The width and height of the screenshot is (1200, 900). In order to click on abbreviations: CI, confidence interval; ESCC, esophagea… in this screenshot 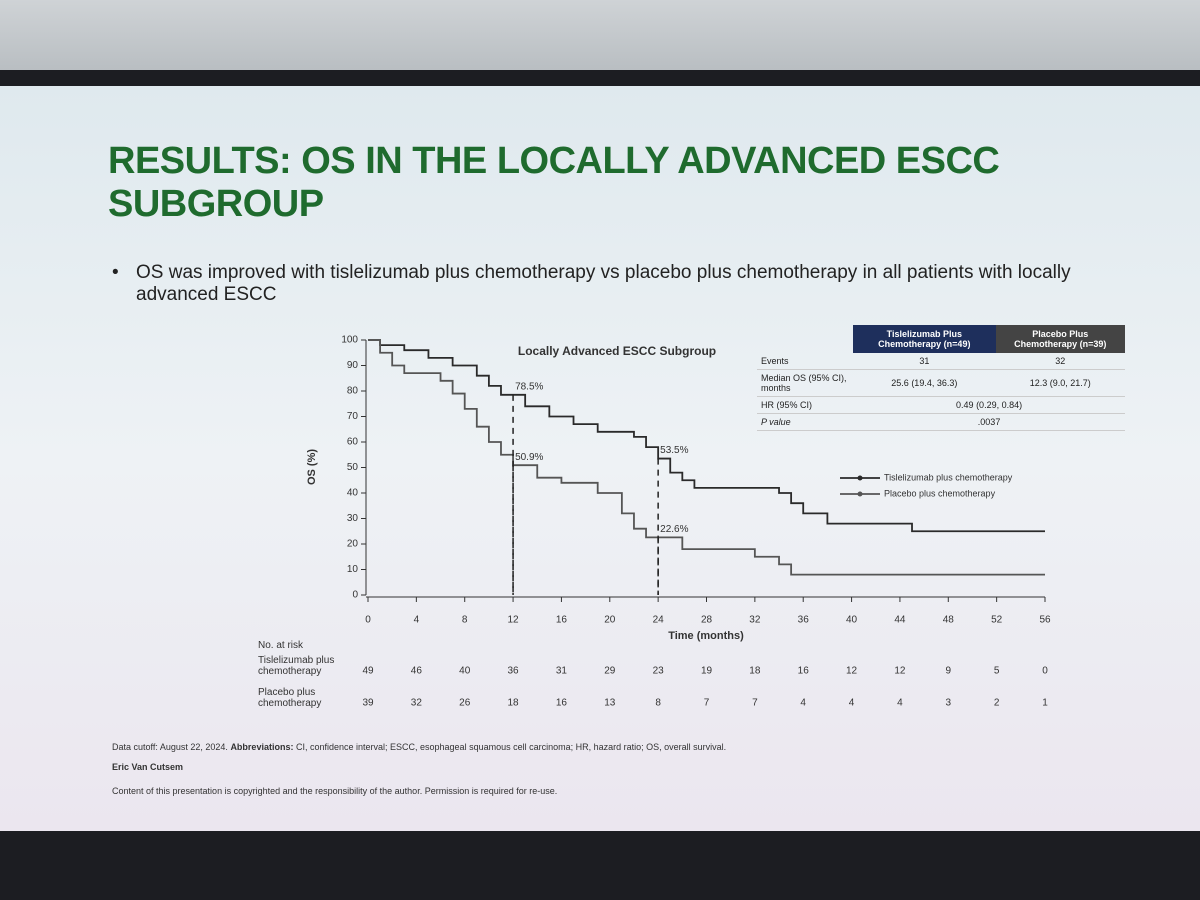, I will do `click(511, 747)`.